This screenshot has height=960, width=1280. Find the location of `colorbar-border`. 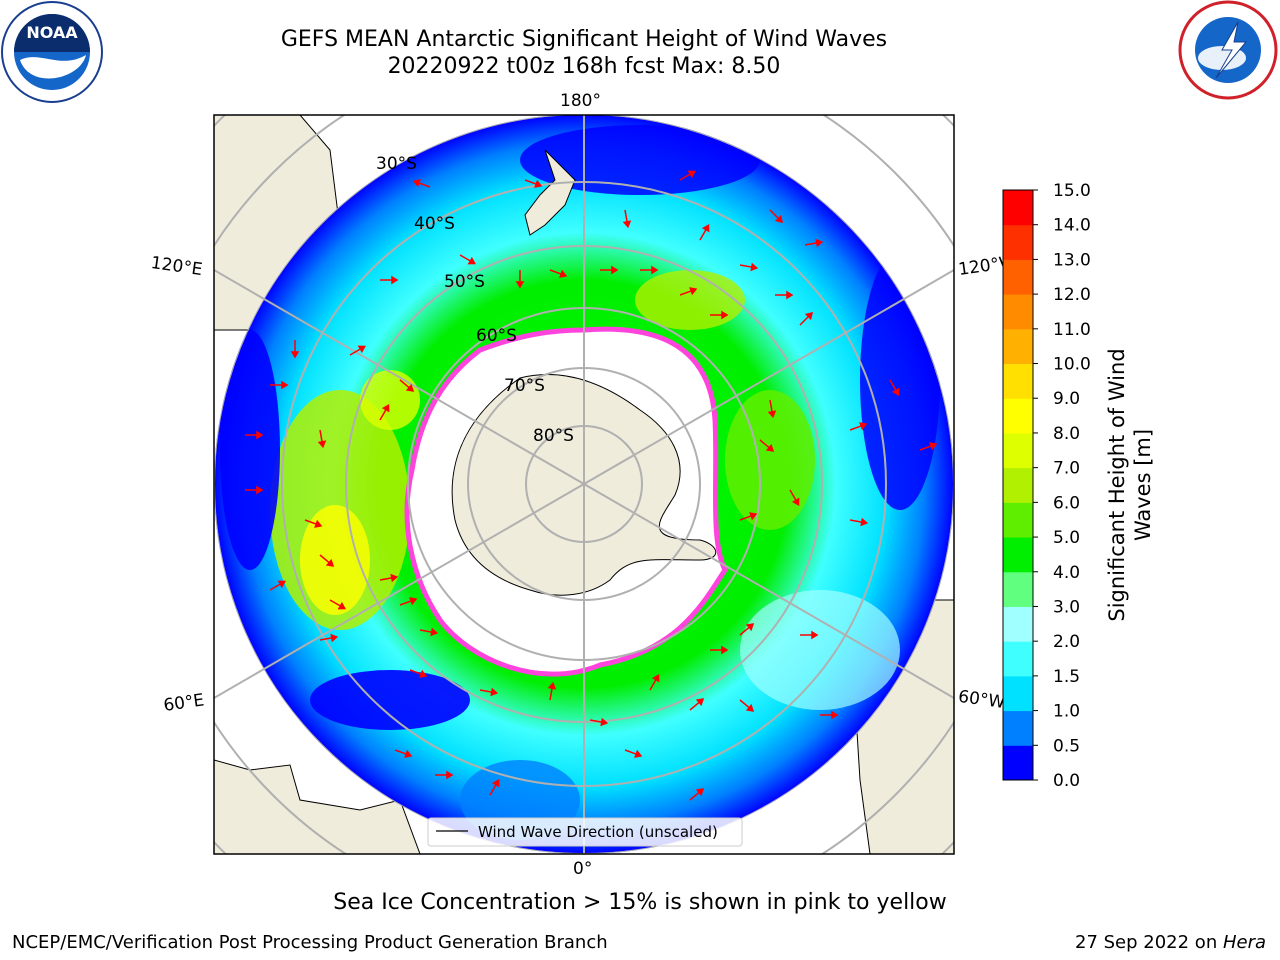

colorbar-border is located at coordinates (1018, 485).